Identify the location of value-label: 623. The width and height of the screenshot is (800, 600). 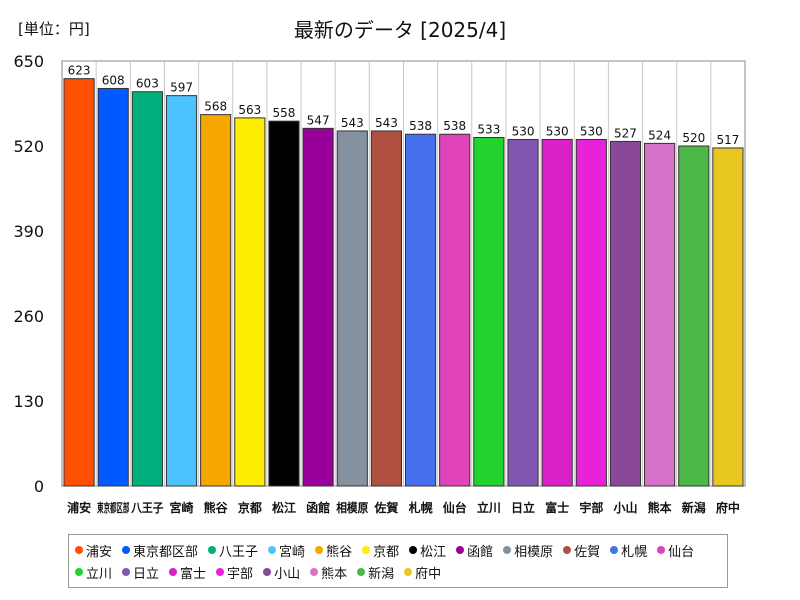
(79, 71).